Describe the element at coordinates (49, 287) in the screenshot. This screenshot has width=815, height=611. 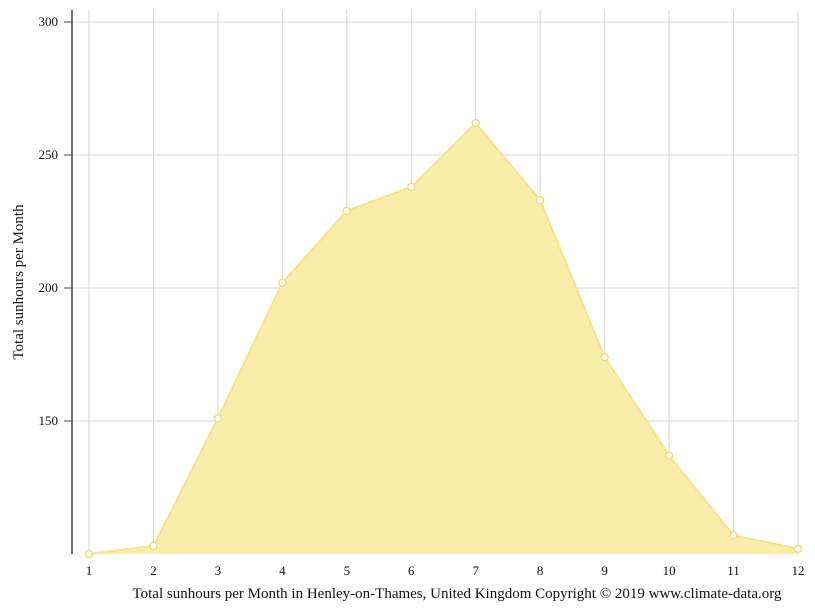
I see `y-tick-label: 200` at that location.